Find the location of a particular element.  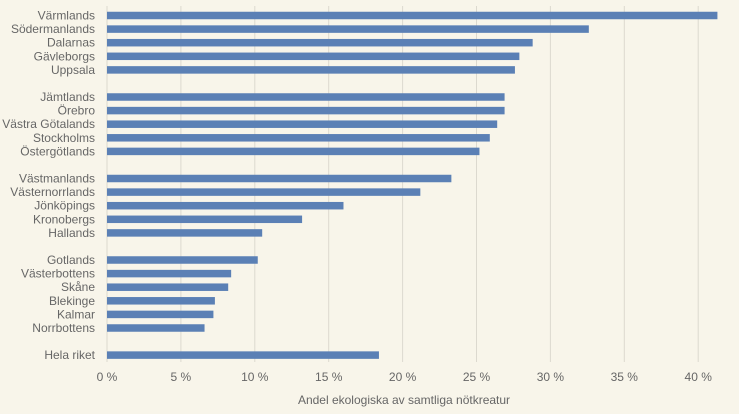

category-label: Västernorrlands is located at coordinates (52, 192).